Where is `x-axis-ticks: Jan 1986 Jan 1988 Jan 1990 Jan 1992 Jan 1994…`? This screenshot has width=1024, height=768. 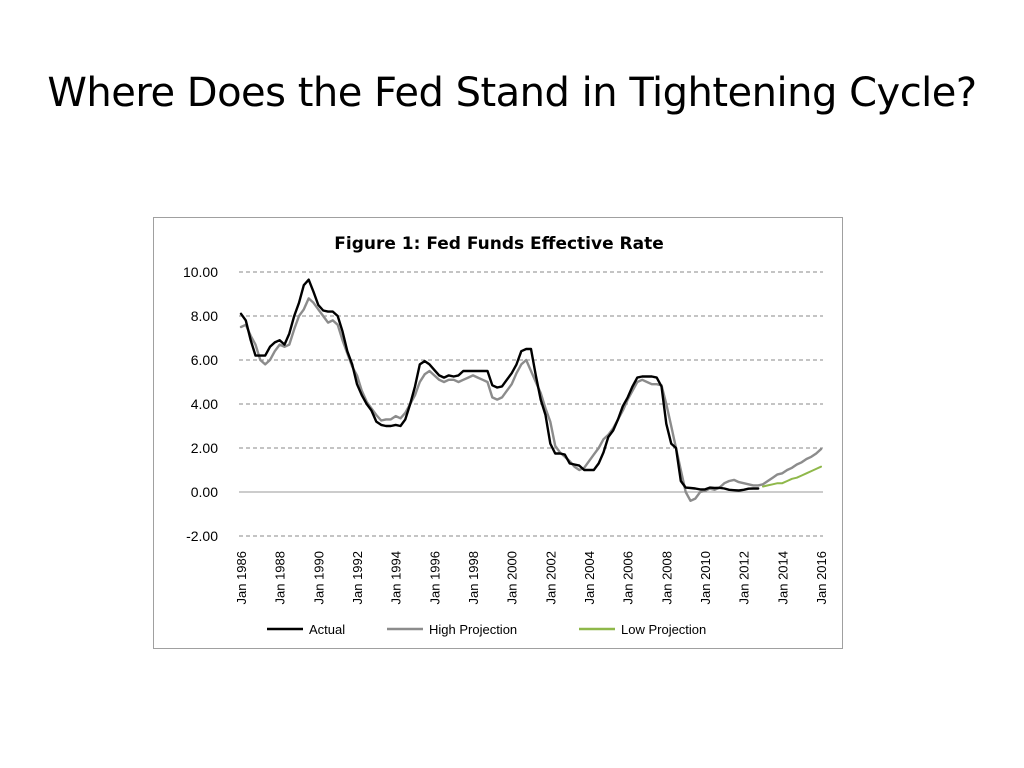
x-axis-ticks: Jan 1986 Jan 1988 Jan 1990 Jan 1992 Jan 1994… is located at coordinates (531, 578).